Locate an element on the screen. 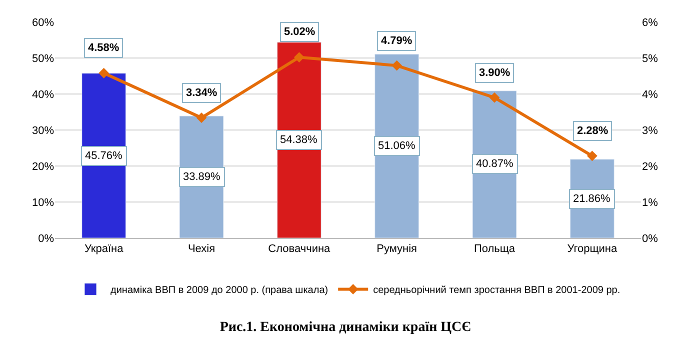  data-label: 21.86% is located at coordinates (592, 199).